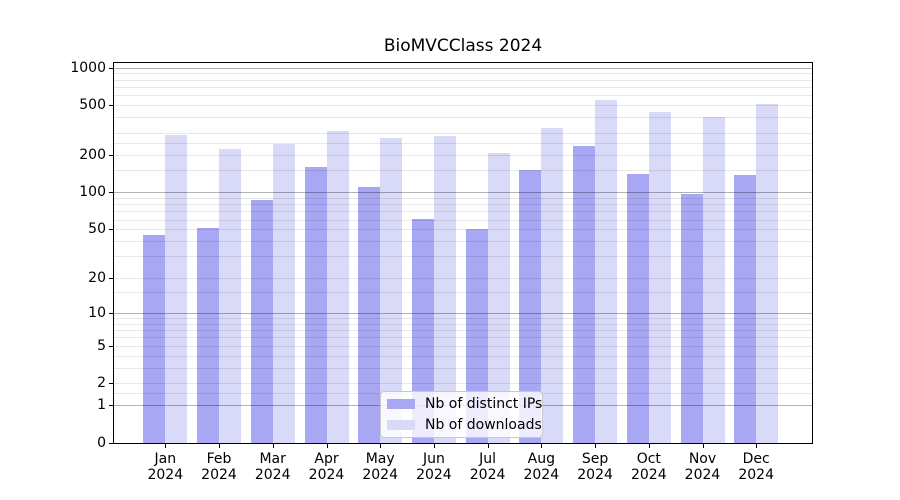 The image size is (900, 500). Describe the element at coordinates (757, 446) in the screenshot. I see `x-tick-dec` at that location.